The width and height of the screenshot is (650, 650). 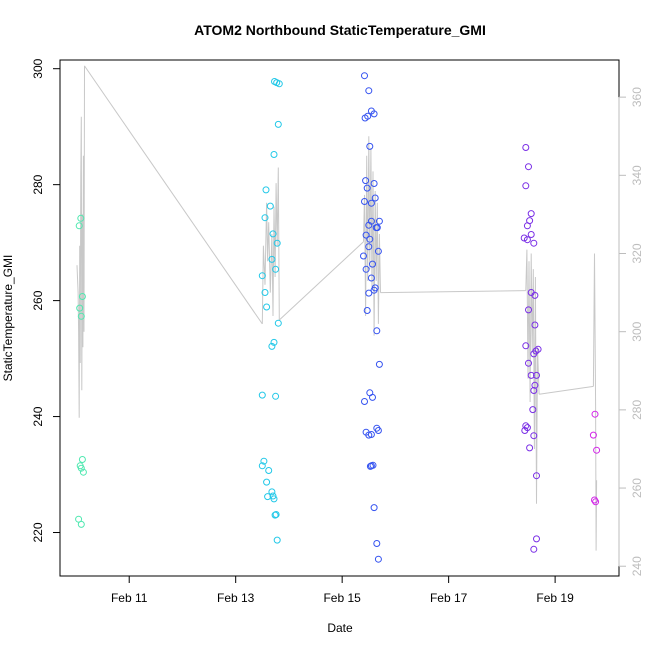 I want to click on y-tick-label: 300, so click(x=38, y=68).